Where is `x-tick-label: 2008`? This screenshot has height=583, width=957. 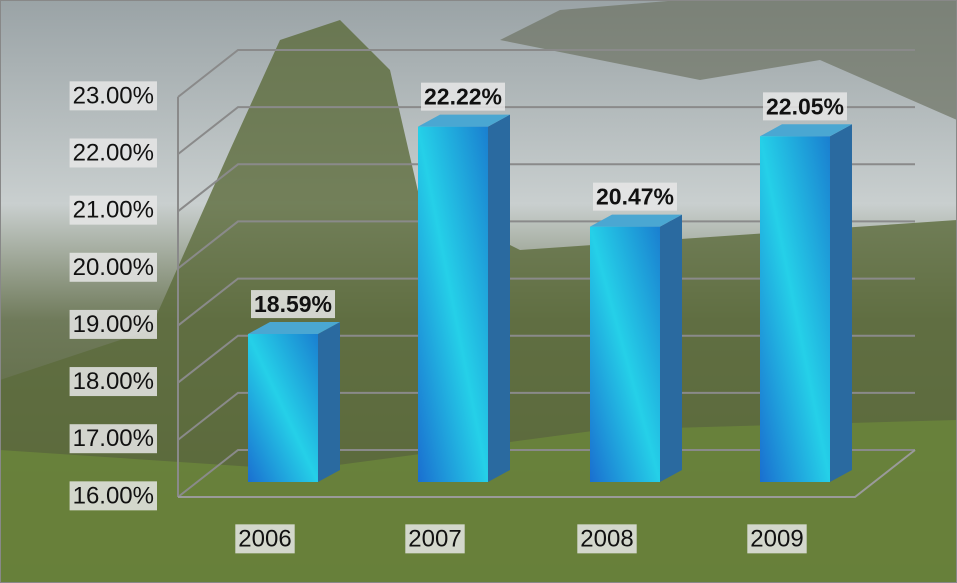 x-tick-label: 2008 is located at coordinates (606, 538).